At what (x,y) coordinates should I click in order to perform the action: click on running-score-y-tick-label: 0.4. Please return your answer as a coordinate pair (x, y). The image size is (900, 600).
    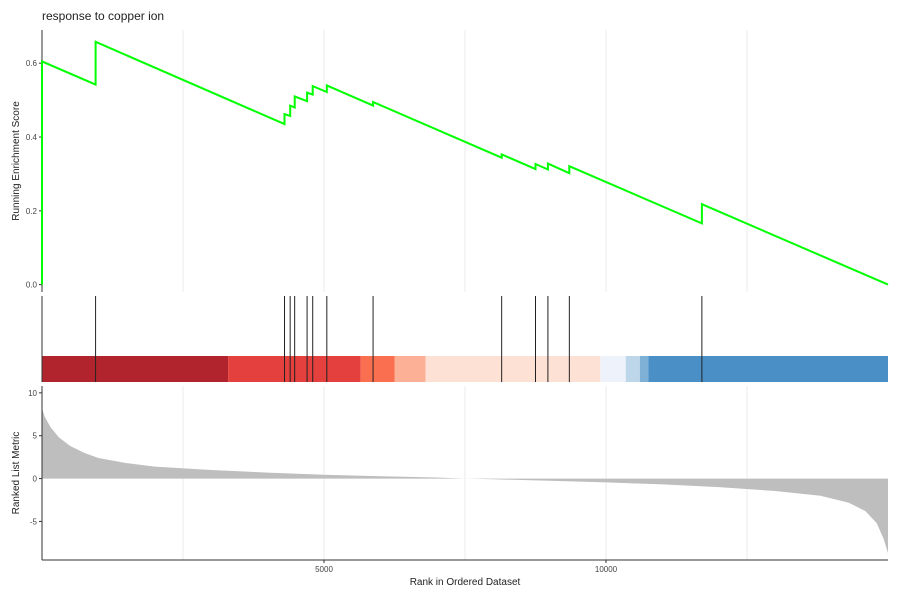
    Looking at the image, I should click on (32, 137).